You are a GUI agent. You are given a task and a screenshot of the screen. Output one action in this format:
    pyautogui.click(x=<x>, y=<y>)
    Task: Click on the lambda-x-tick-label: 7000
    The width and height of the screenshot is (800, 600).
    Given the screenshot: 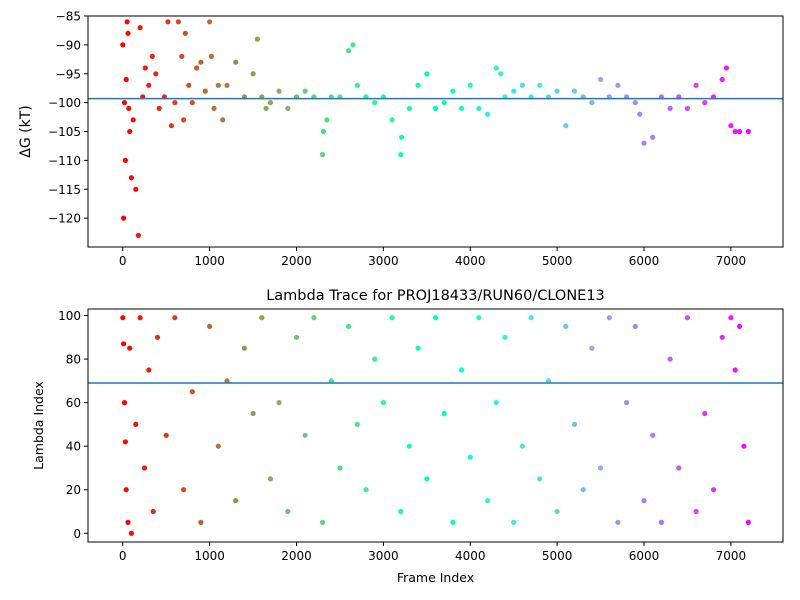 What is the action you would take?
    pyautogui.click(x=731, y=556)
    